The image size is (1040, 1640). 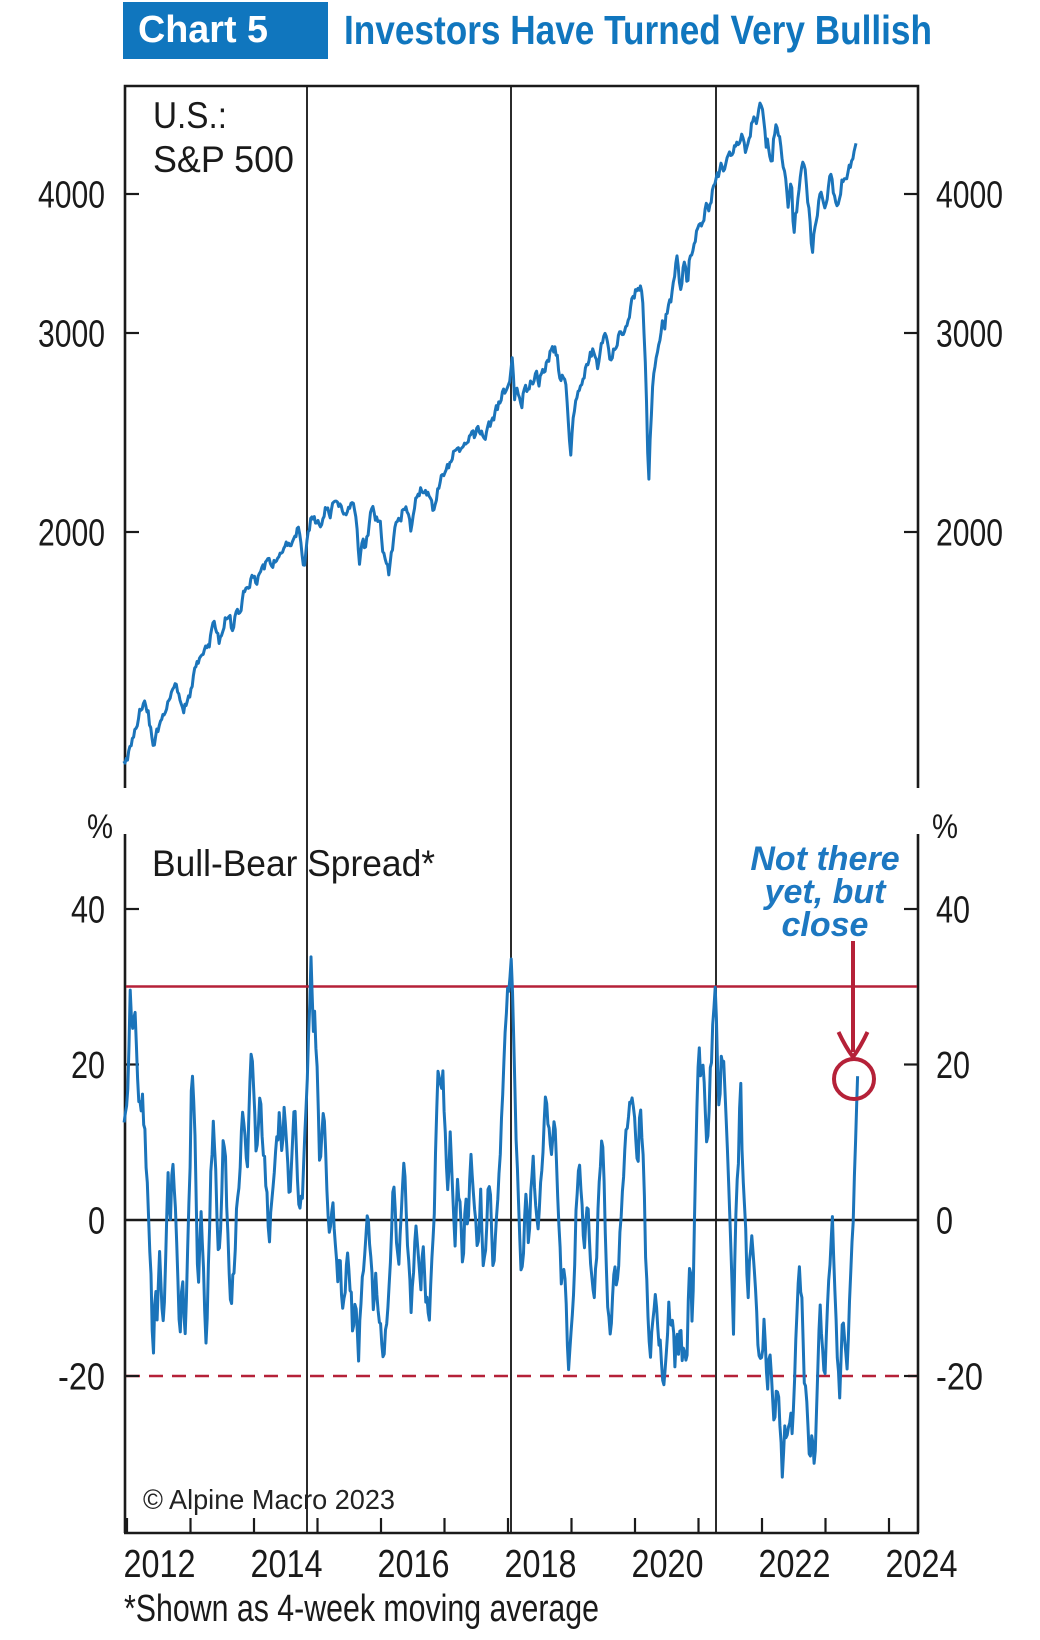 I want to click on svg-text: 2024, so click(x=922, y=1564).